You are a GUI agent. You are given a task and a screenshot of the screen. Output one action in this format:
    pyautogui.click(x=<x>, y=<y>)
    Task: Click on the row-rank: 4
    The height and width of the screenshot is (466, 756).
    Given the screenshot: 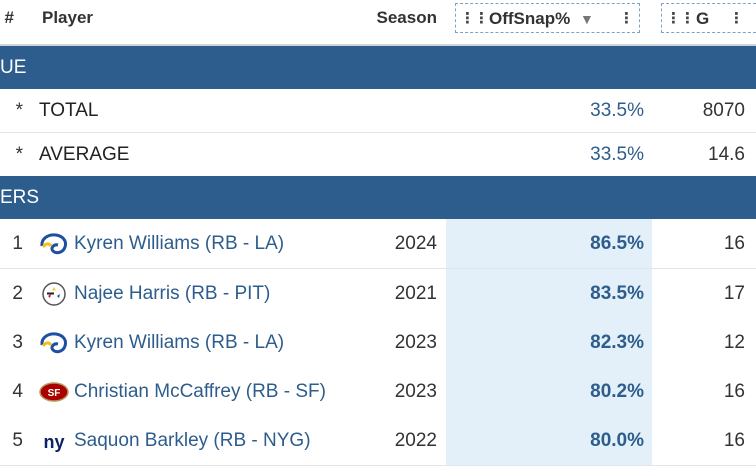 What is the action you would take?
    pyautogui.click(x=17, y=391)
    